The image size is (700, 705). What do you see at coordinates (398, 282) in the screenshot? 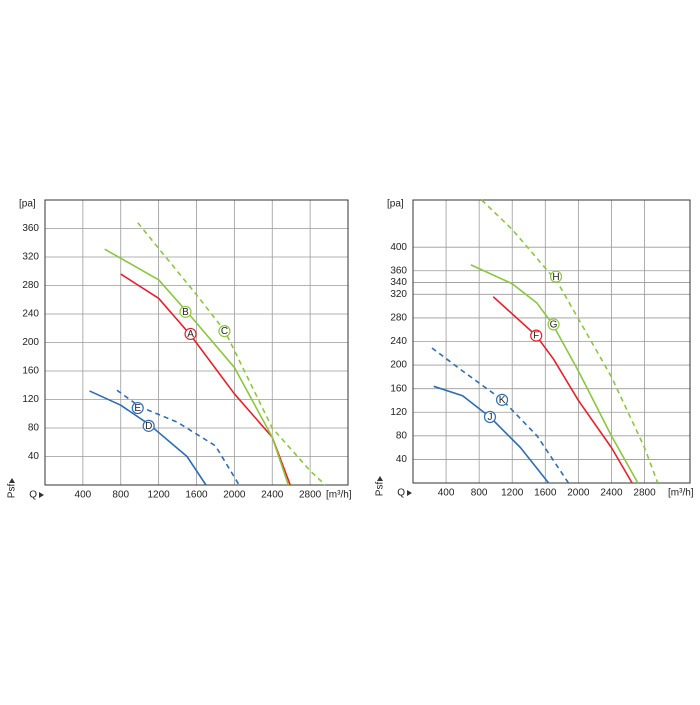
I see `y-tick-label: 340` at bounding box center [398, 282].